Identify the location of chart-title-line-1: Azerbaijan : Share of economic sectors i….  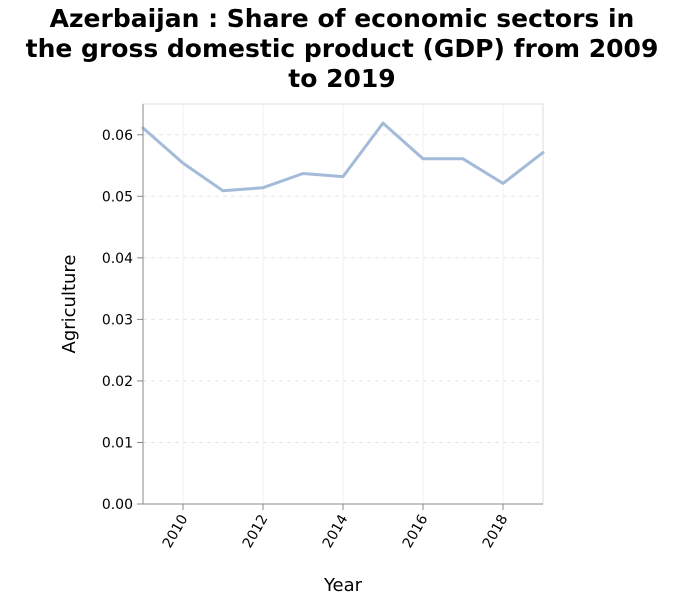
(342, 18).